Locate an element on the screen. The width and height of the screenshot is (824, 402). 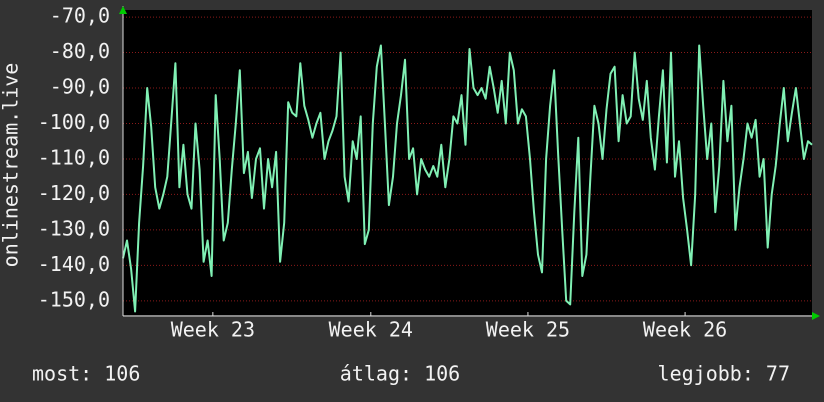
y-arrow is located at coordinates (123, 10).